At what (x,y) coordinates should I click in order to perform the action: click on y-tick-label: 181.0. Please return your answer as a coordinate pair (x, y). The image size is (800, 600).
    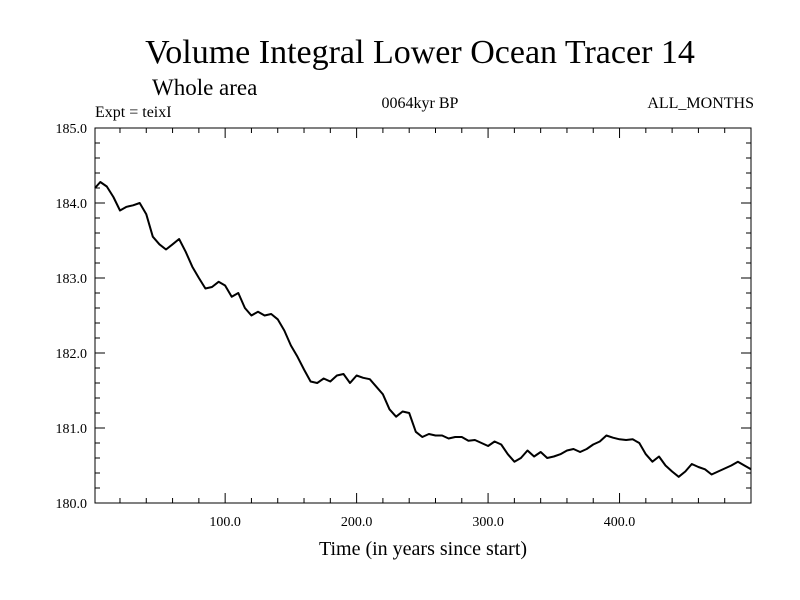
    Looking at the image, I should click on (72, 429).